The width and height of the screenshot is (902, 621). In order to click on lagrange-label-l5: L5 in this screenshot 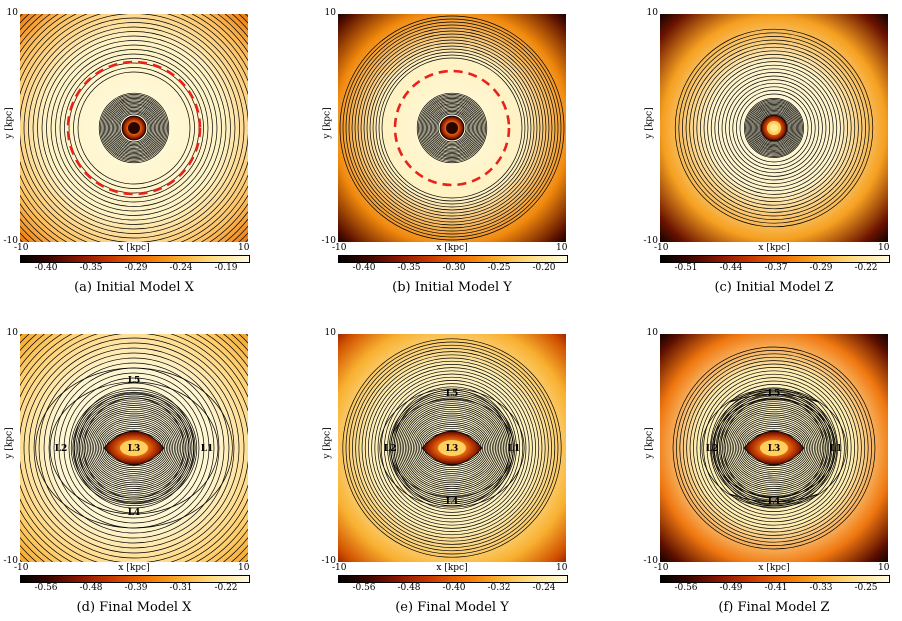, I will do `click(134, 381)`.